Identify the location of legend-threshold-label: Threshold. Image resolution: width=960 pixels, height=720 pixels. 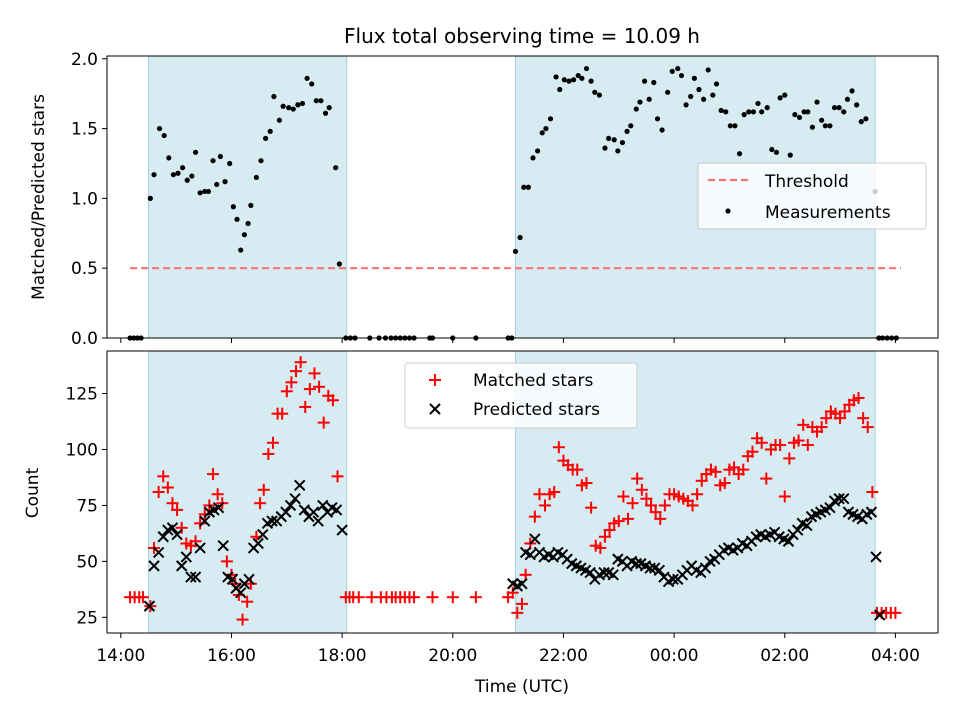
(806, 182).